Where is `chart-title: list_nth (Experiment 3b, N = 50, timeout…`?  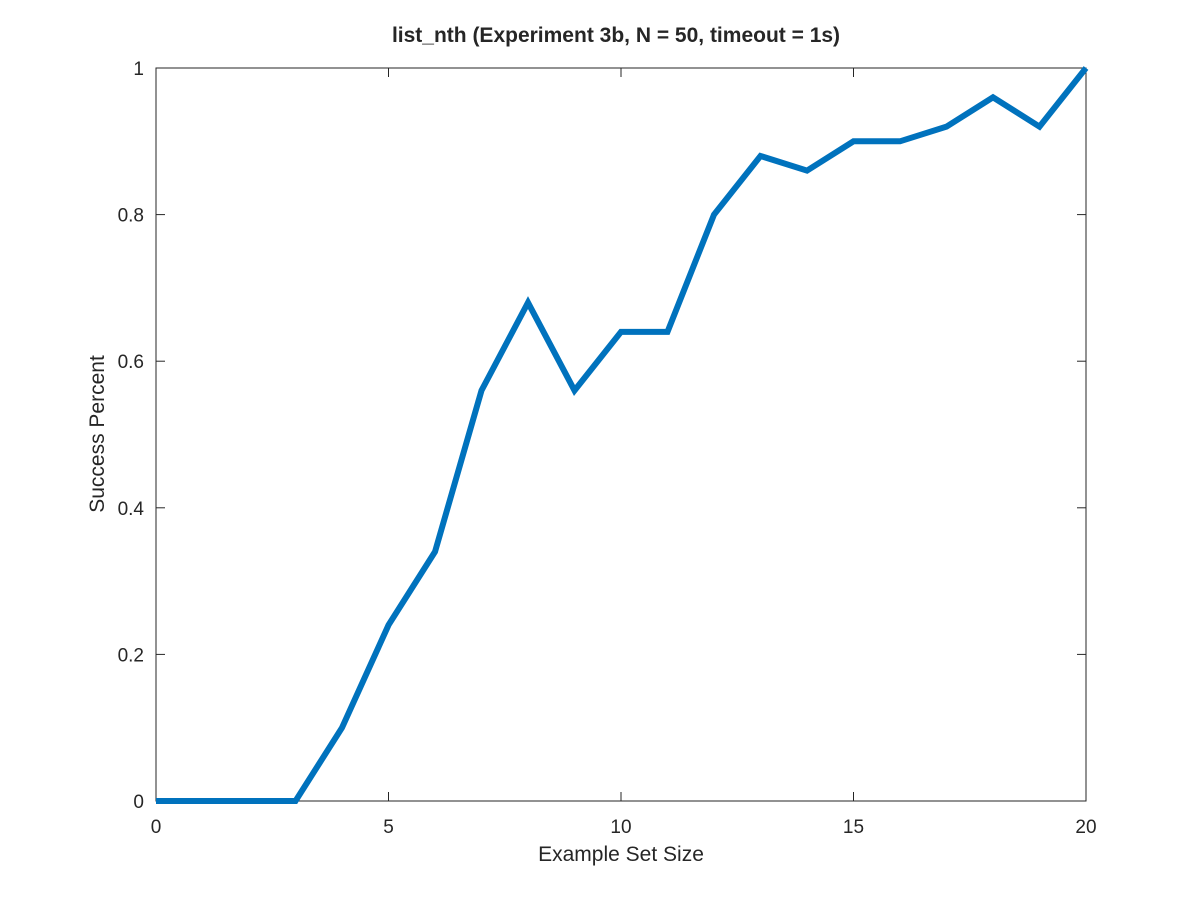 chart-title: list_nth (Experiment 3b, N = 50, timeout… is located at coordinates (616, 35).